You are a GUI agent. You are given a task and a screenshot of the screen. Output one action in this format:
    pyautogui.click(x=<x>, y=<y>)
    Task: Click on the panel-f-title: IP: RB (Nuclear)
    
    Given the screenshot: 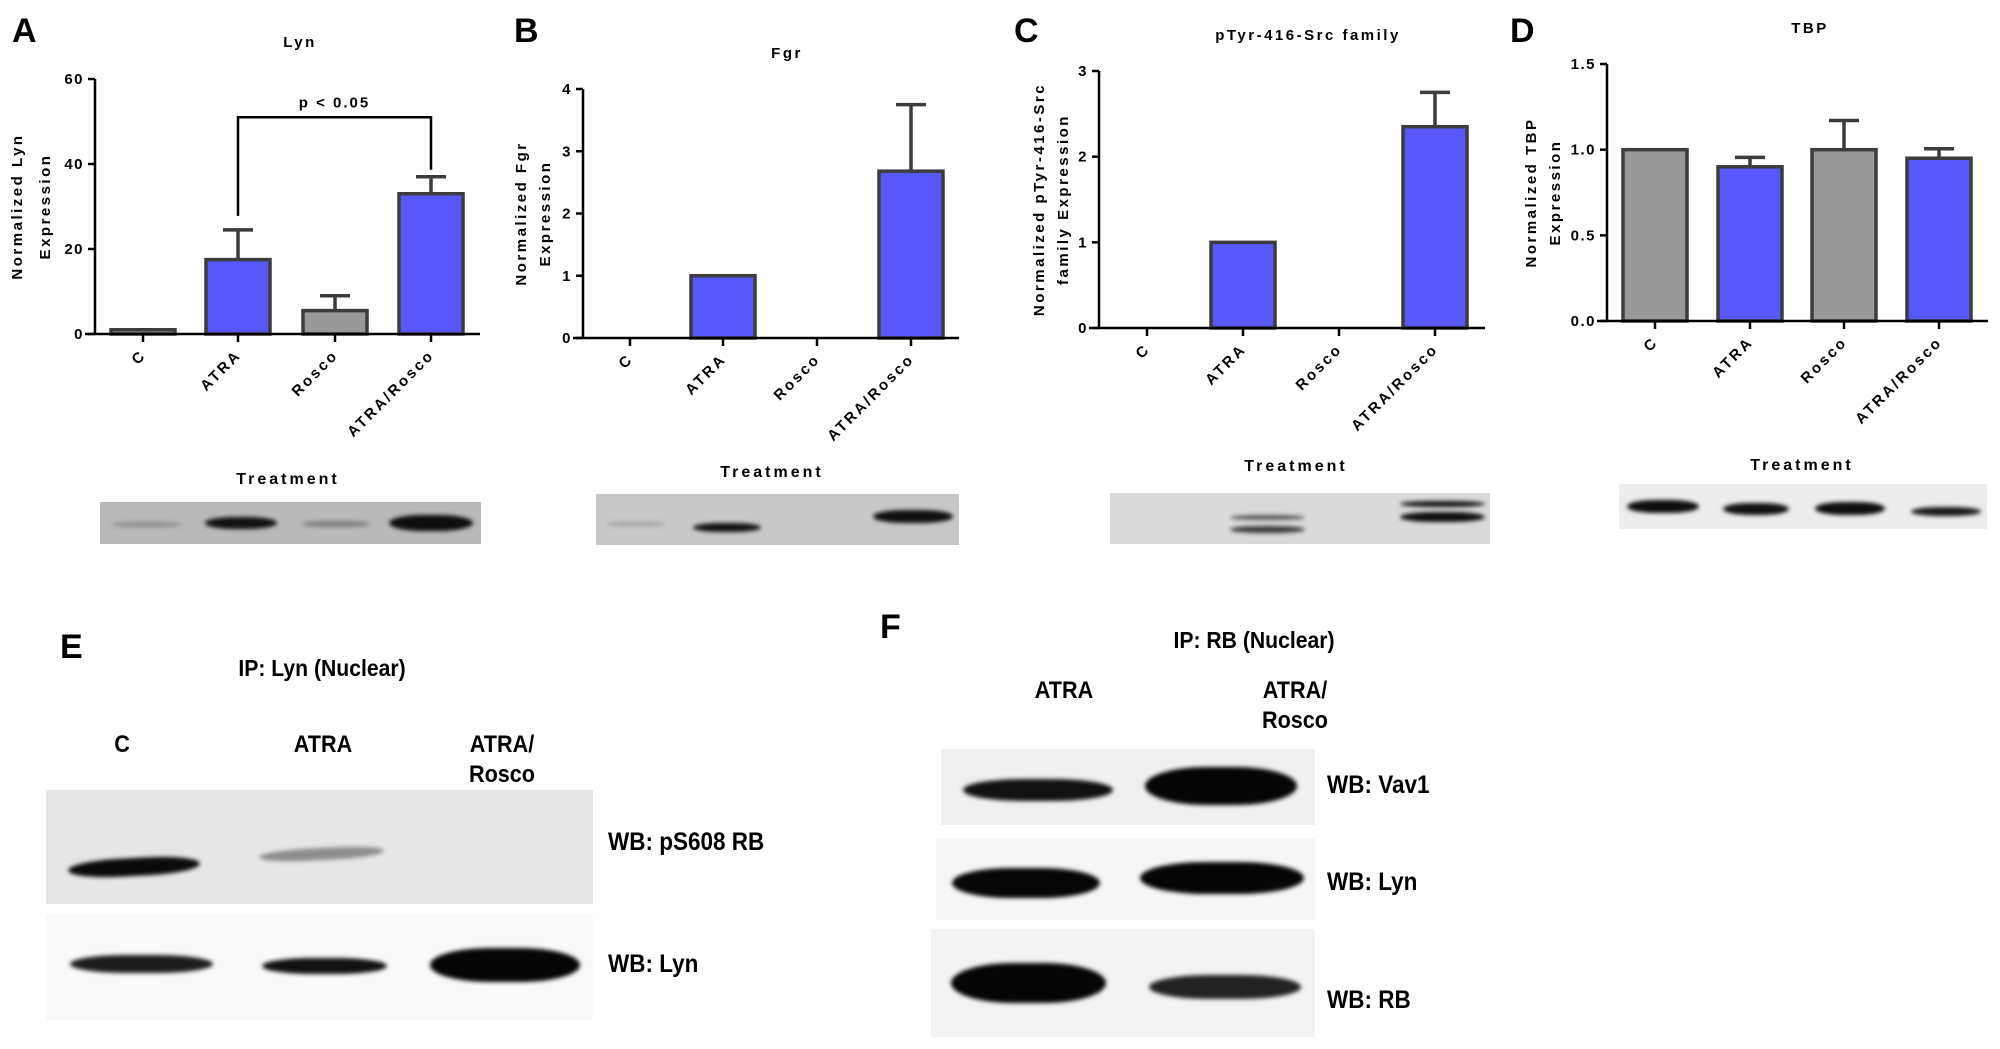 What is the action you would take?
    pyautogui.click(x=1254, y=640)
    